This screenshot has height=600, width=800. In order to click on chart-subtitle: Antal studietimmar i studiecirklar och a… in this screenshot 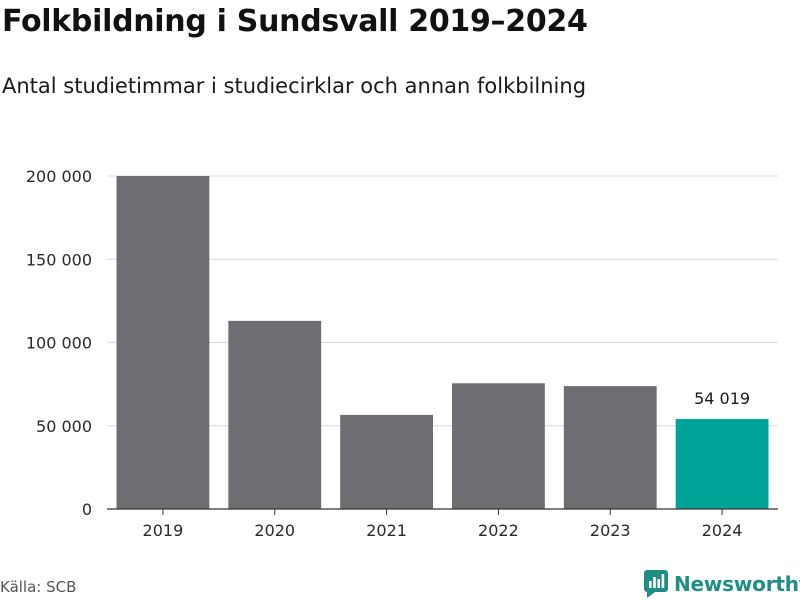, I will do `click(294, 86)`.